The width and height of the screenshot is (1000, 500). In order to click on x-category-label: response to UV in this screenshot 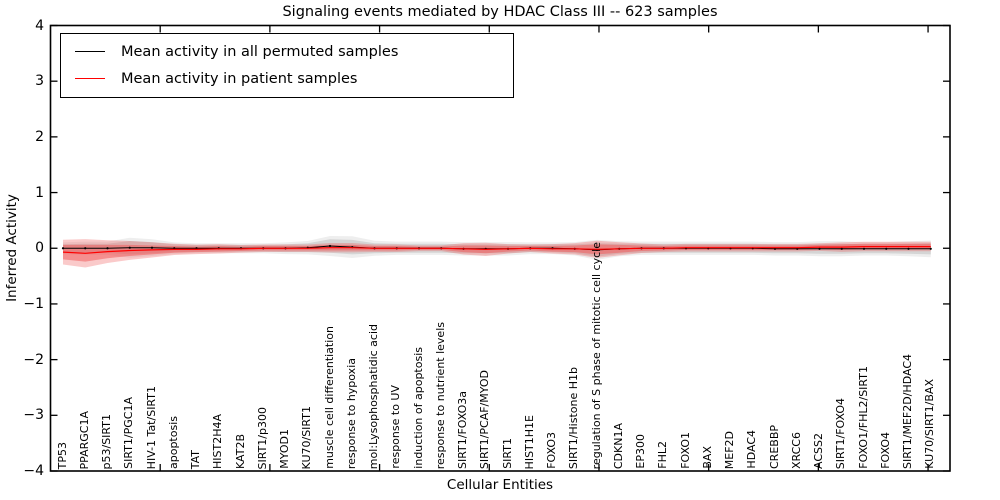, I will do `click(396, 427)`.